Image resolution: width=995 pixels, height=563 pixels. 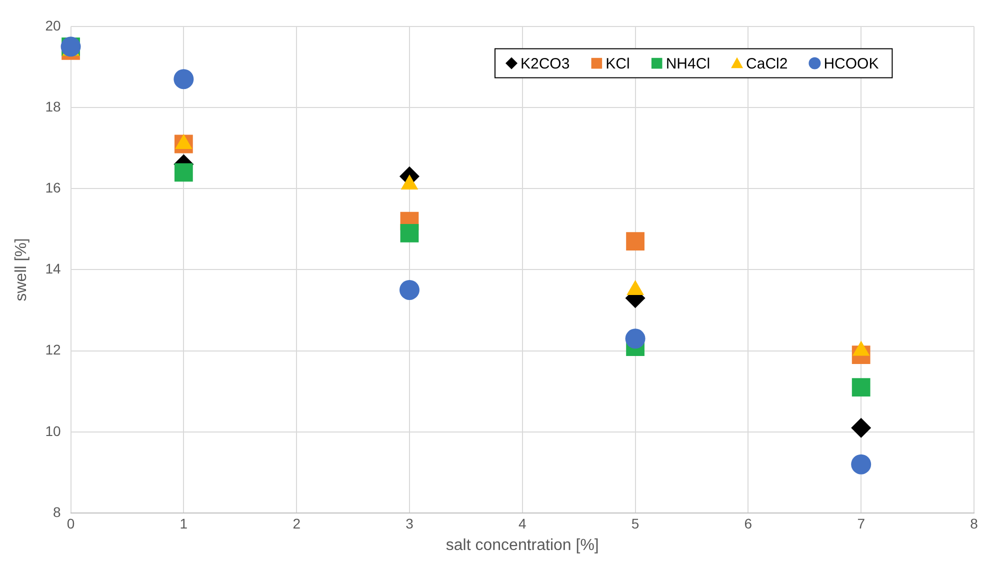 What do you see at coordinates (767, 63) in the screenshot?
I see `legend-label: CaCl2` at bounding box center [767, 63].